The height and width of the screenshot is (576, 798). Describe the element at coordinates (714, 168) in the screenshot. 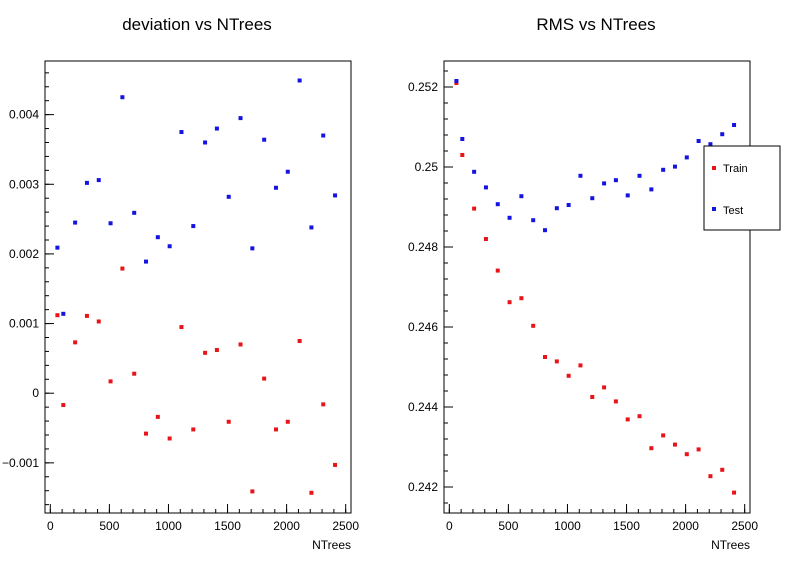

I see `legend-marker-train` at that location.